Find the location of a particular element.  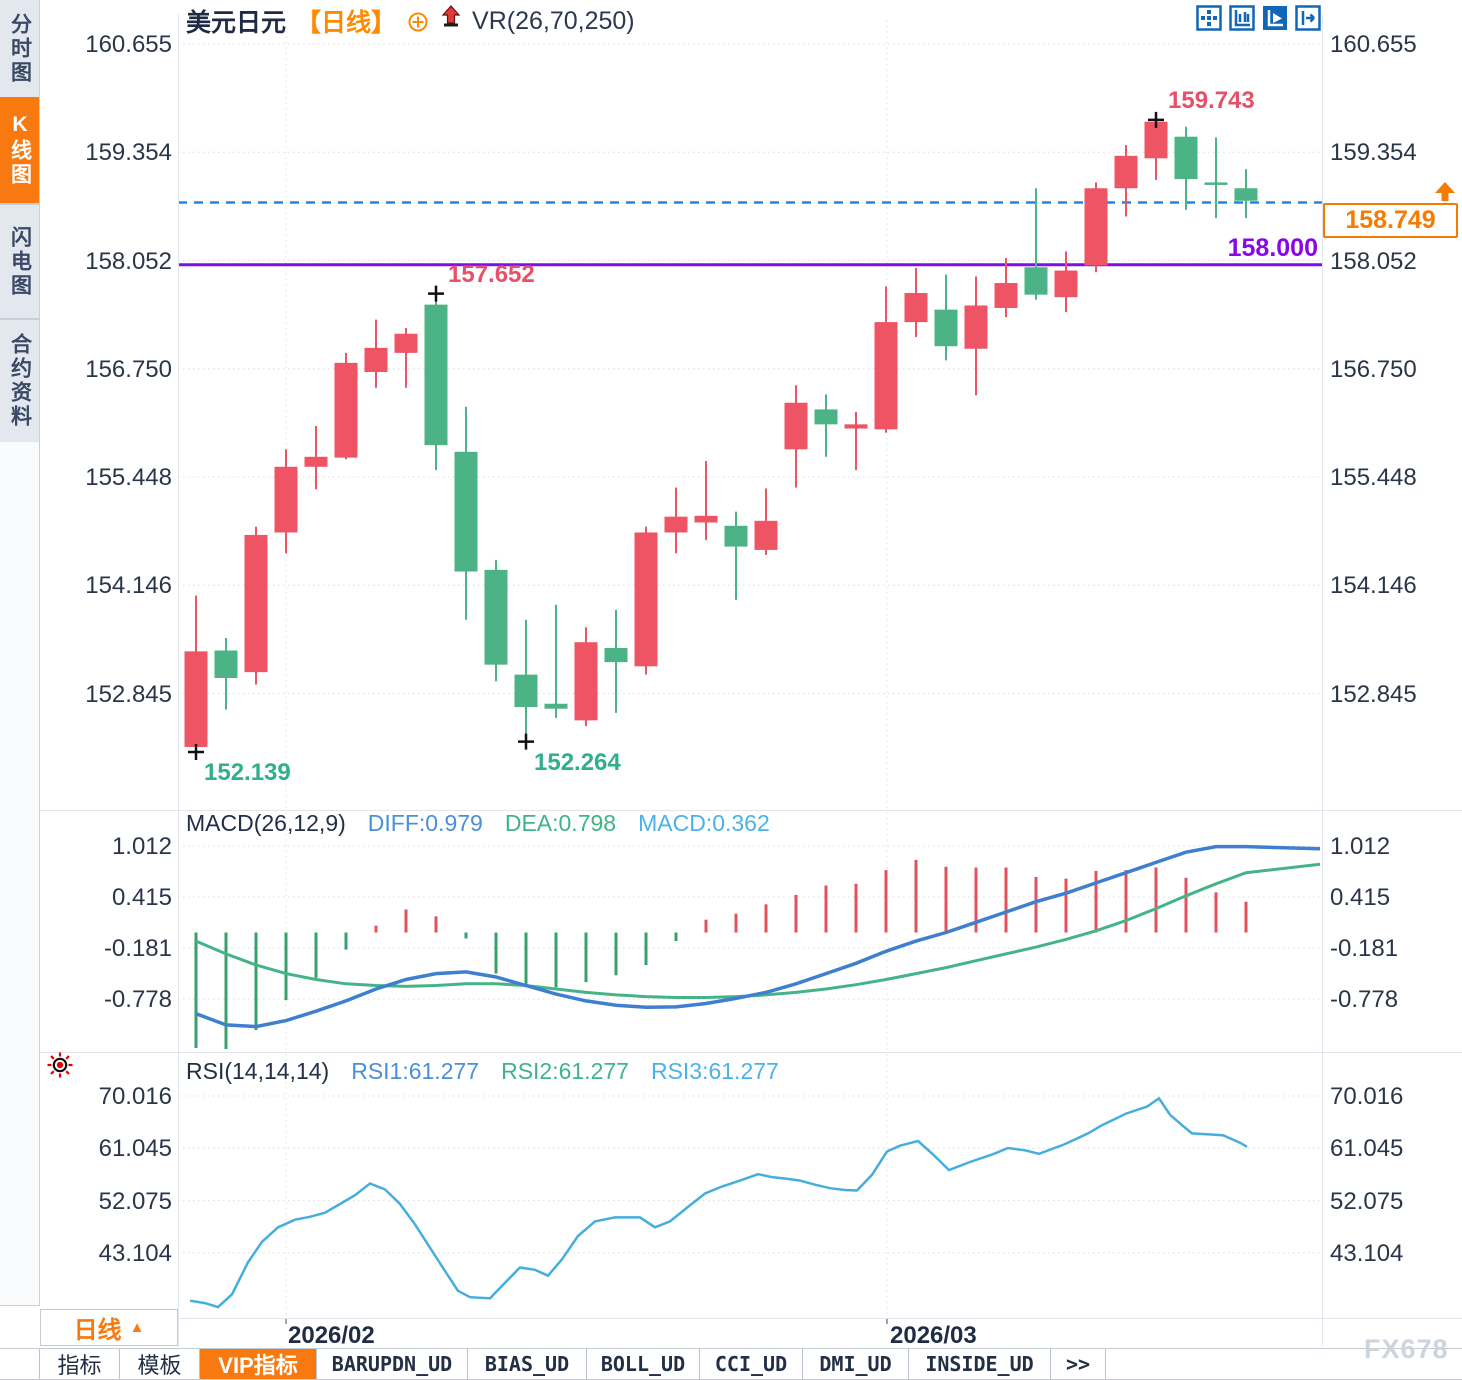

main-y-tick-right: 160.655 is located at coordinates (1373, 44).